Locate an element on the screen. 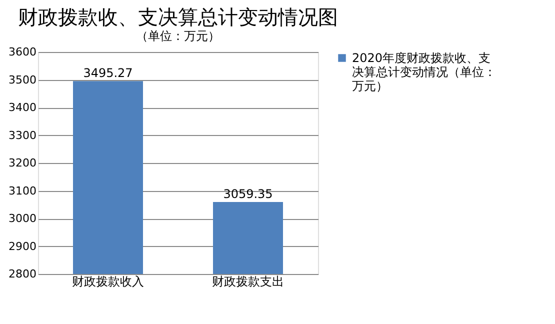  data-label: 3059.35 is located at coordinates (248, 194).